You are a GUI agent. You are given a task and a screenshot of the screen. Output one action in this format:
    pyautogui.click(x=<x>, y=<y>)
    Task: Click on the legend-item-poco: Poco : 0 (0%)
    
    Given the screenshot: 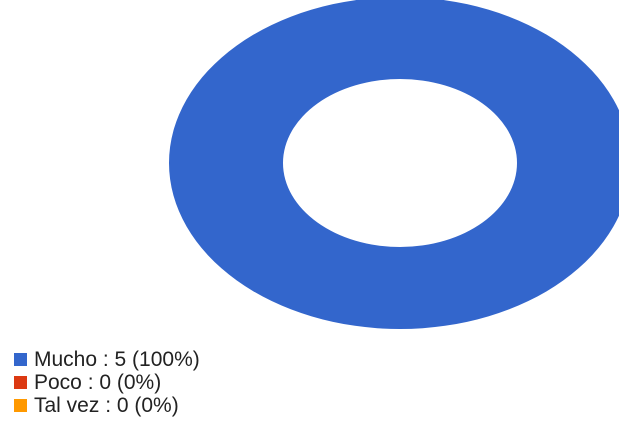 What is the action you would take?
    pyautogui.click(x=107, y=382)
    